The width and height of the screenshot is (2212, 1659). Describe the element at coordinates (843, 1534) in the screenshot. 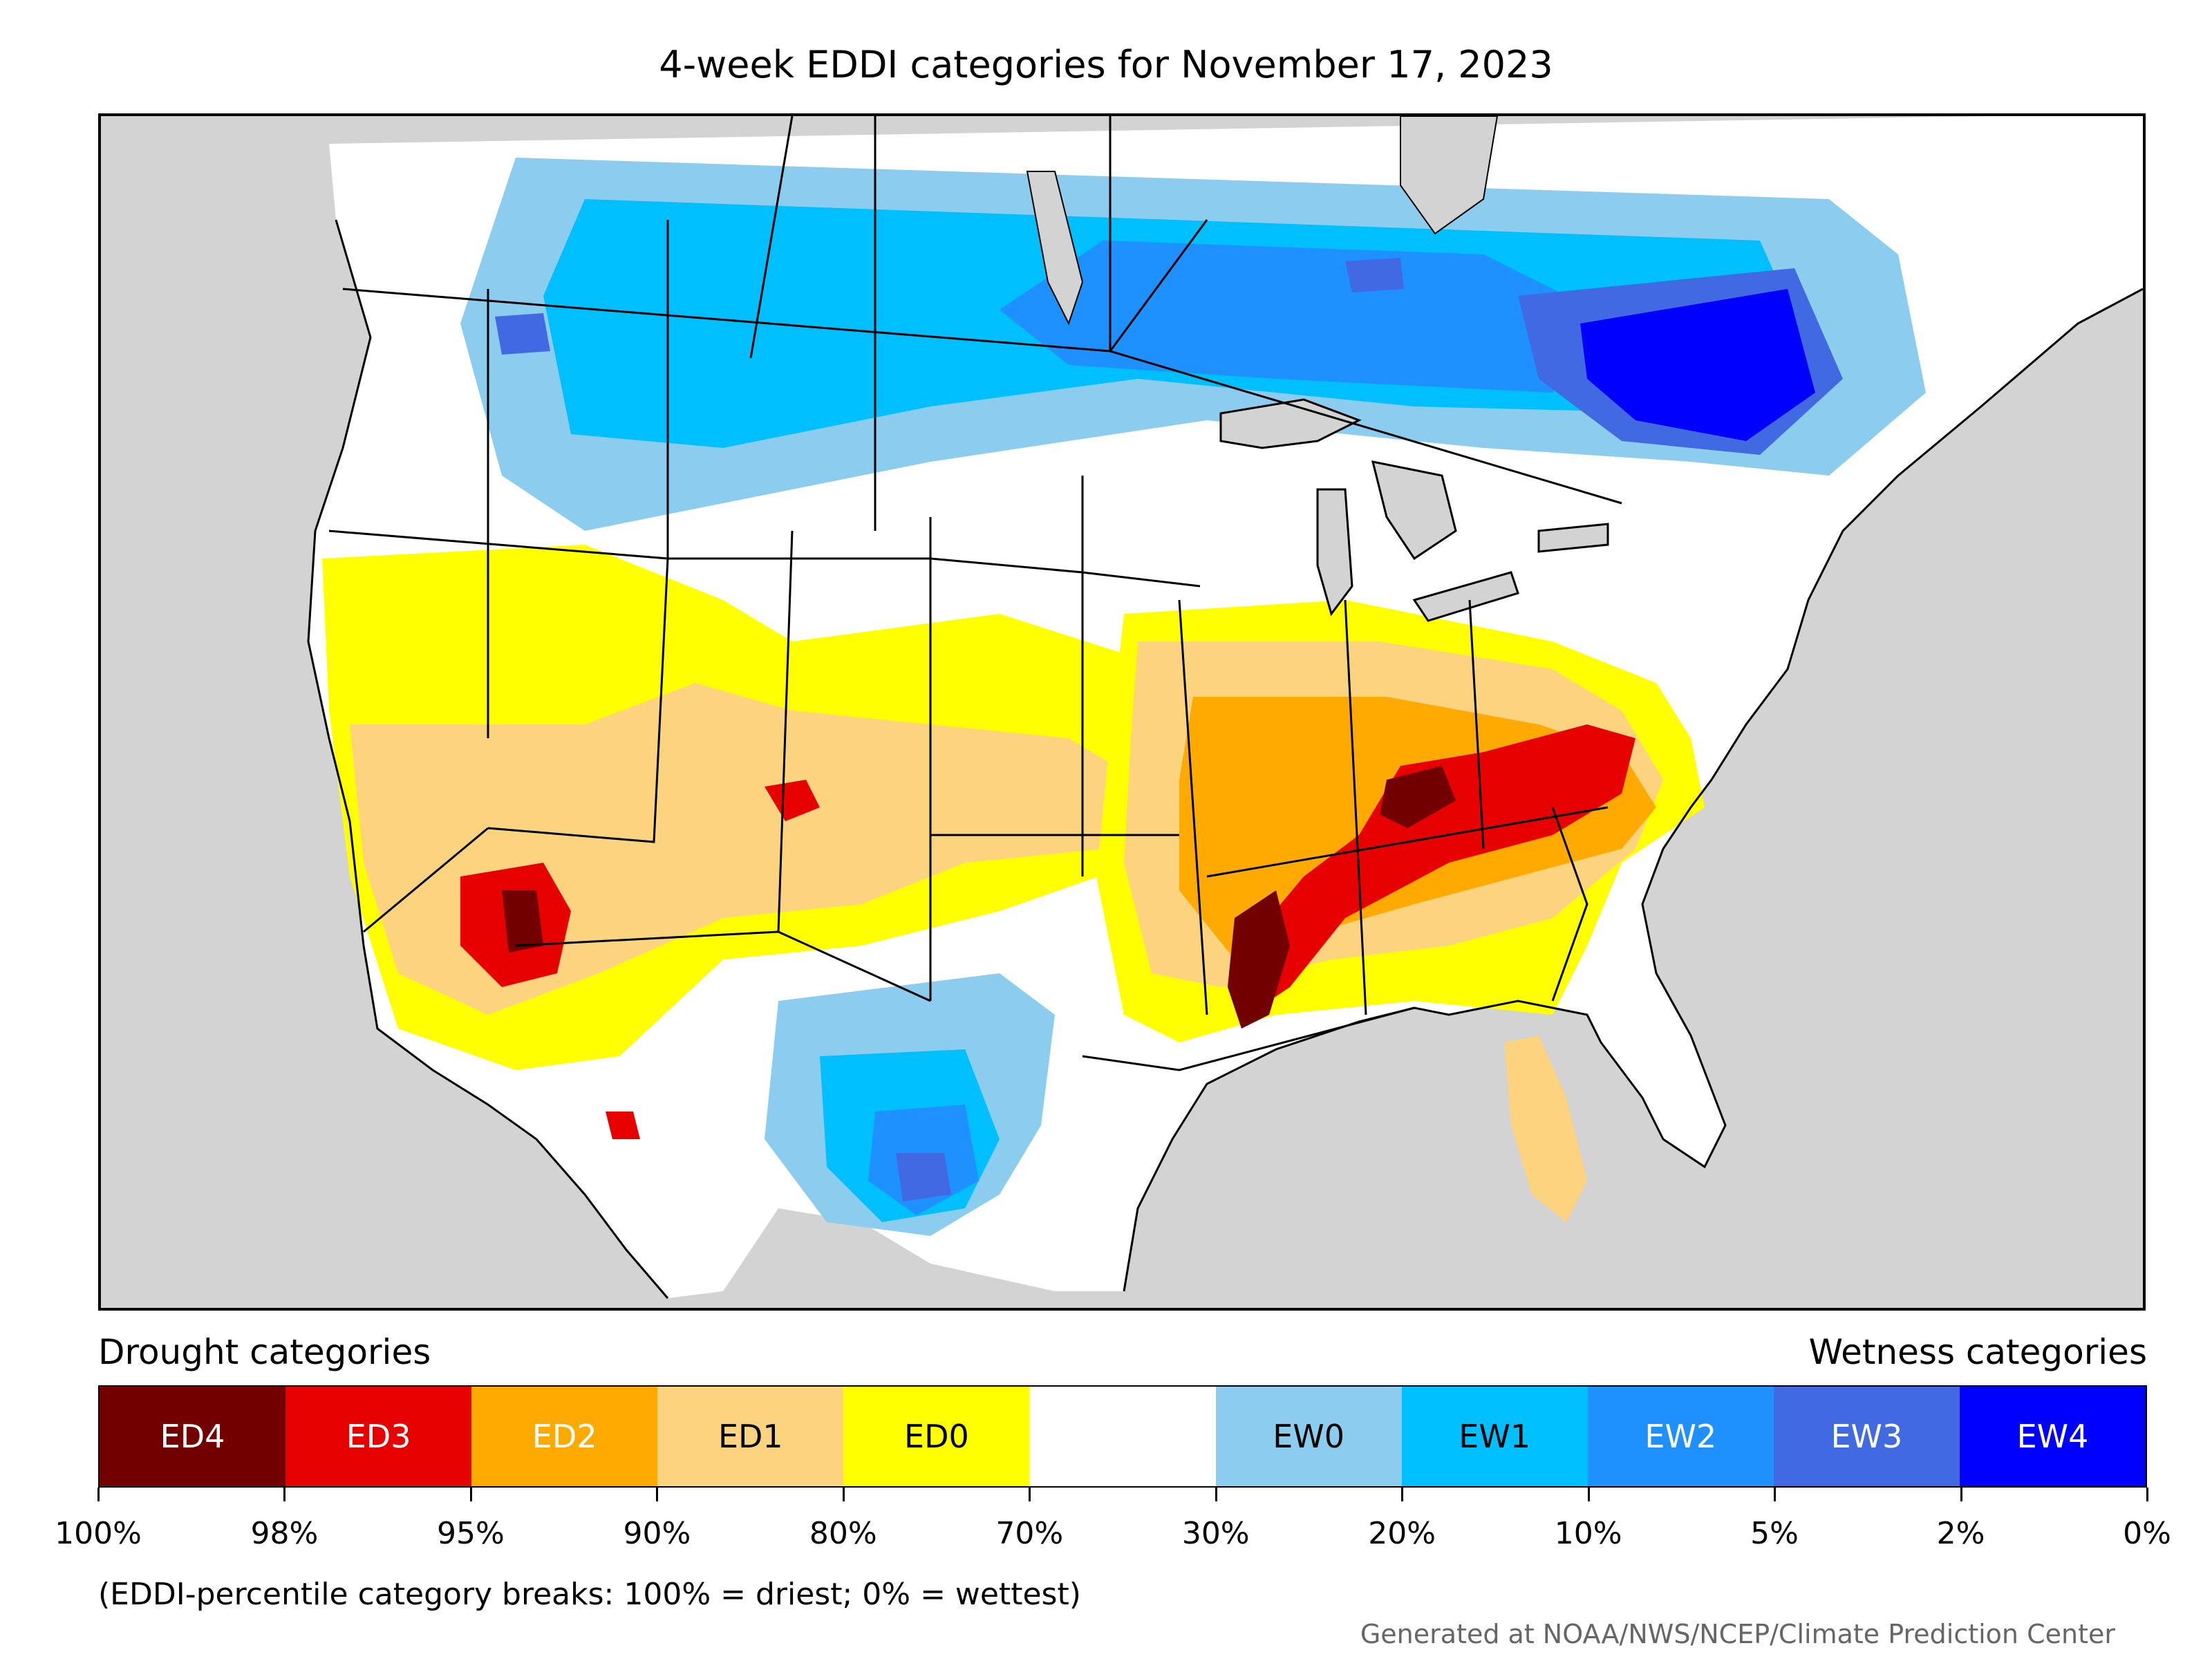

I see `colorbar-tick-label: 80%` at that location.